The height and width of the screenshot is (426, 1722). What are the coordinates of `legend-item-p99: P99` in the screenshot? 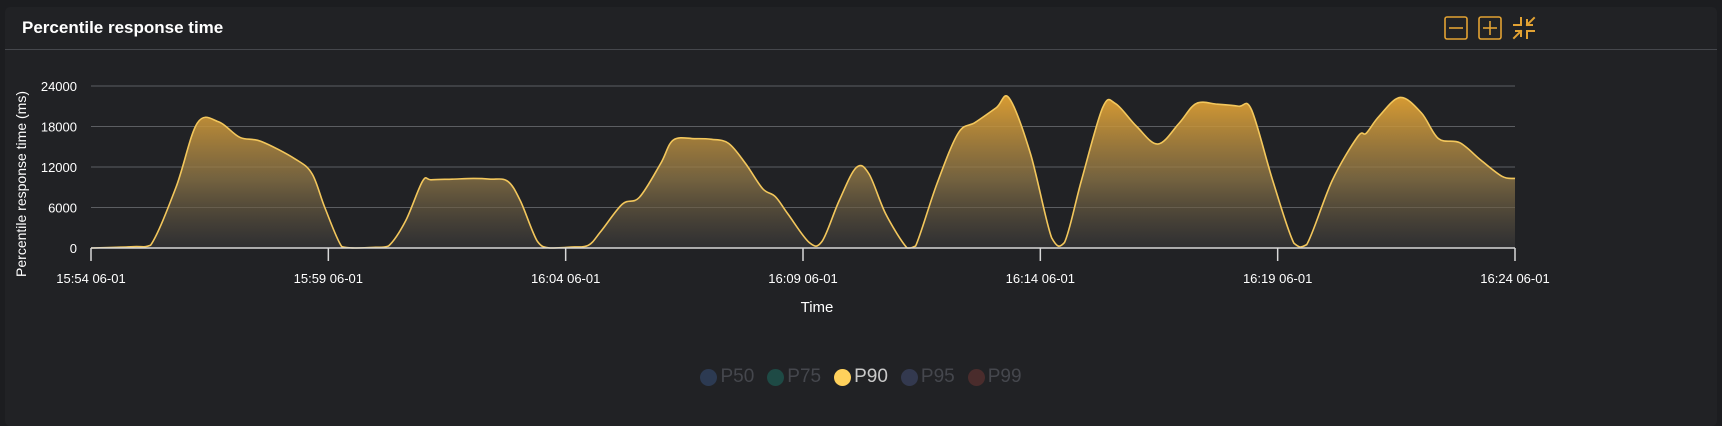 It's located at (994, 377).